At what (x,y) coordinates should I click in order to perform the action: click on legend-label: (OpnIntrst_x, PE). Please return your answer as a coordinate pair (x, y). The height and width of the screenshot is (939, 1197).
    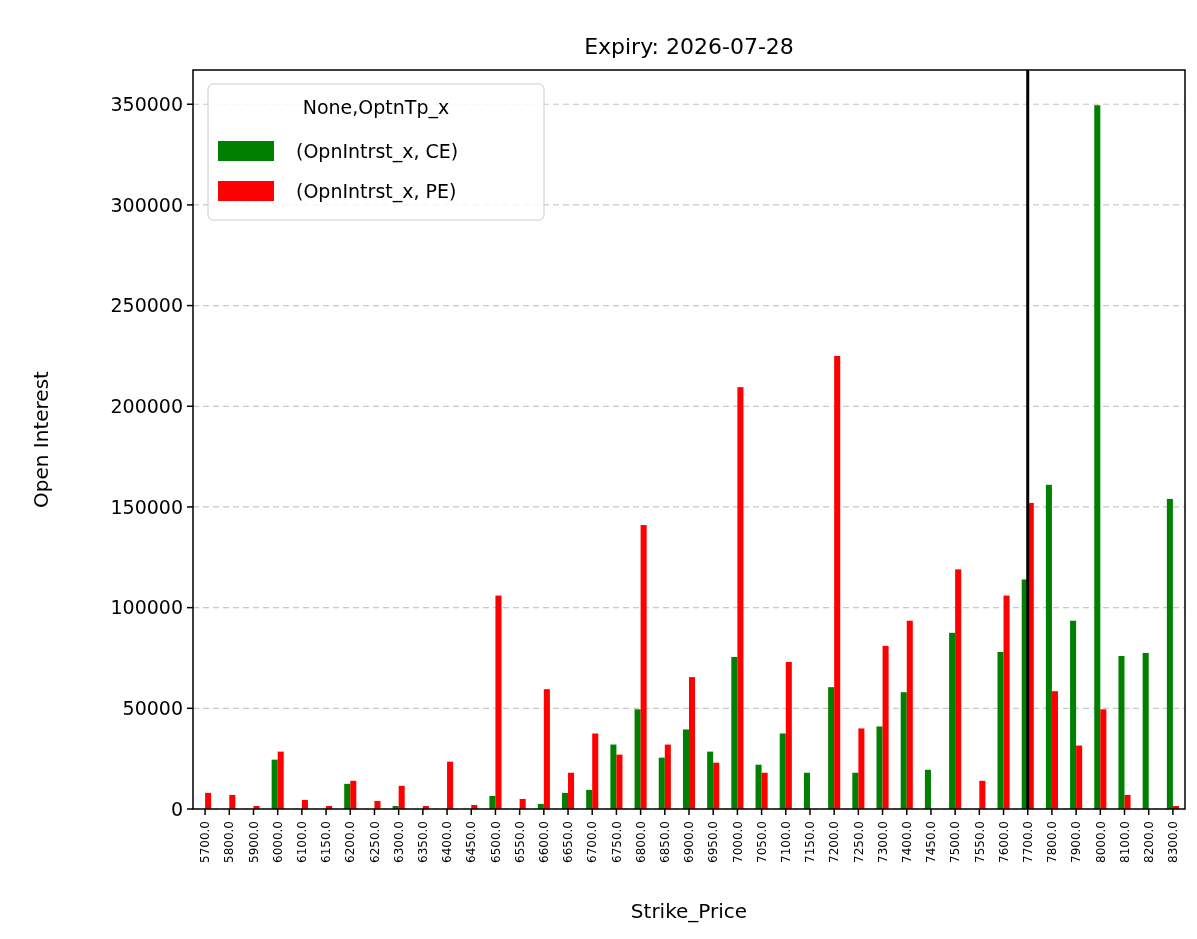
    Looking at the image, I should click on (376, 191).